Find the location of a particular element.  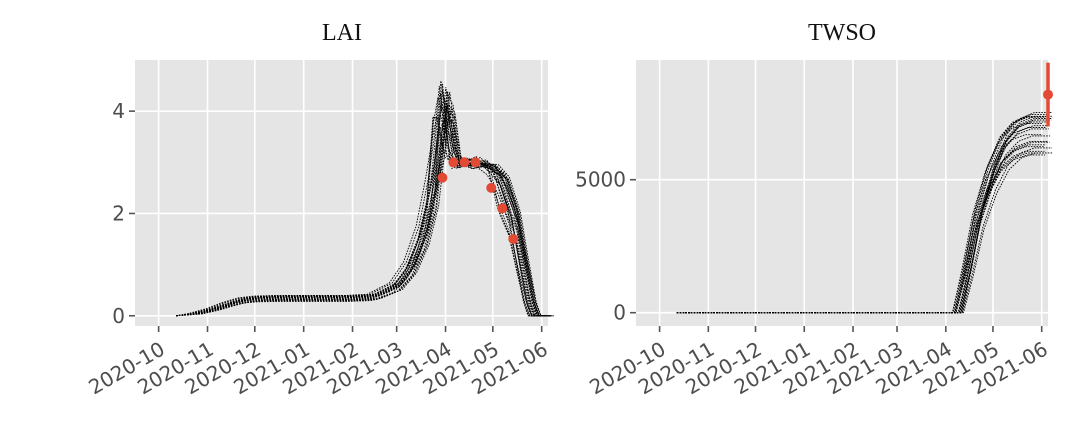

twso-observation-point is located at coordinates (1048, 94).